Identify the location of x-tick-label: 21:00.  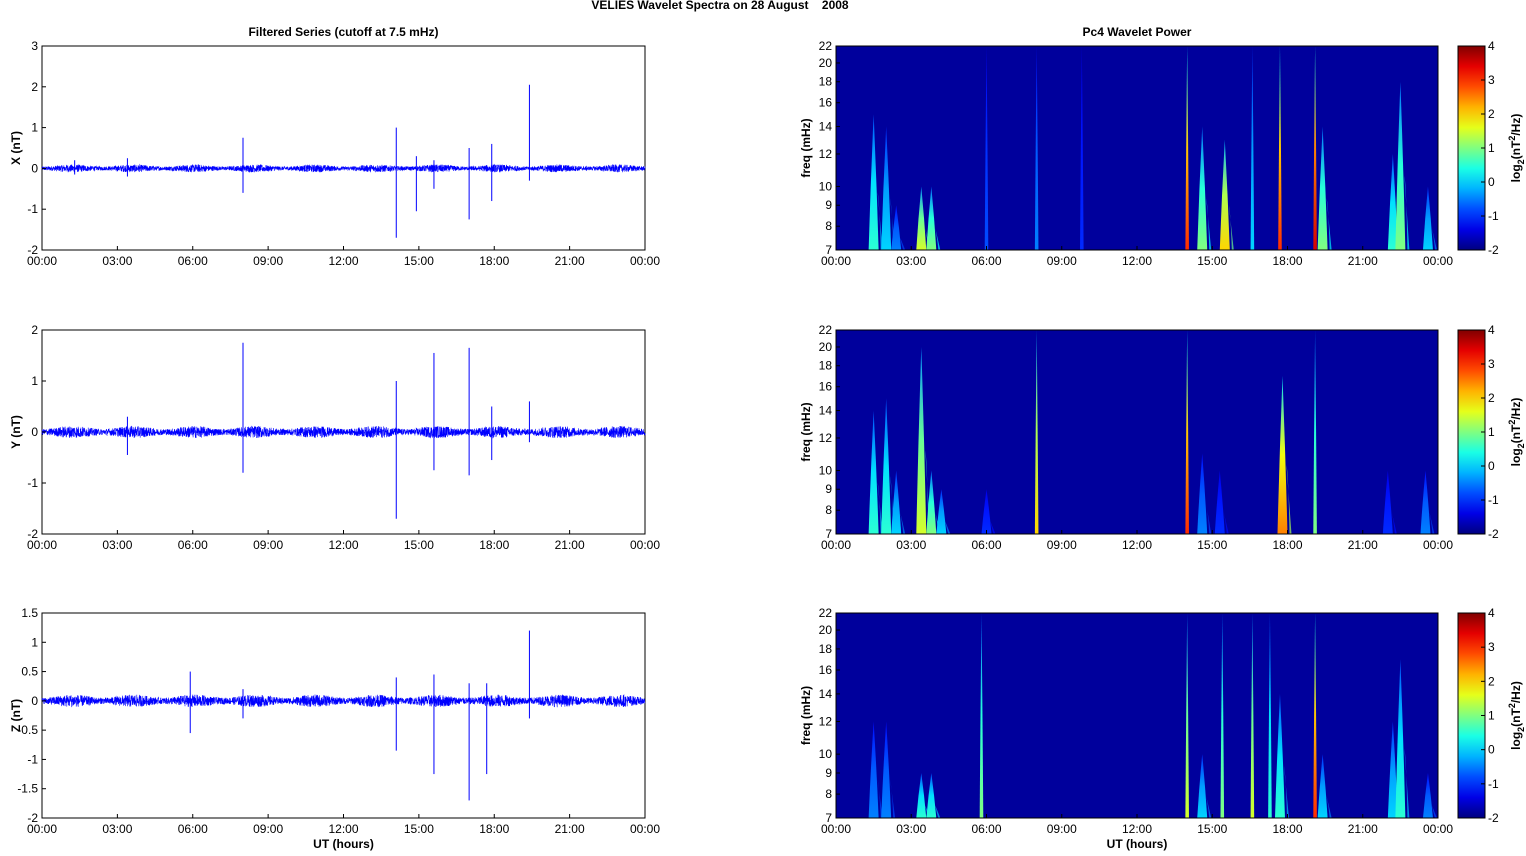
(1363, 261).